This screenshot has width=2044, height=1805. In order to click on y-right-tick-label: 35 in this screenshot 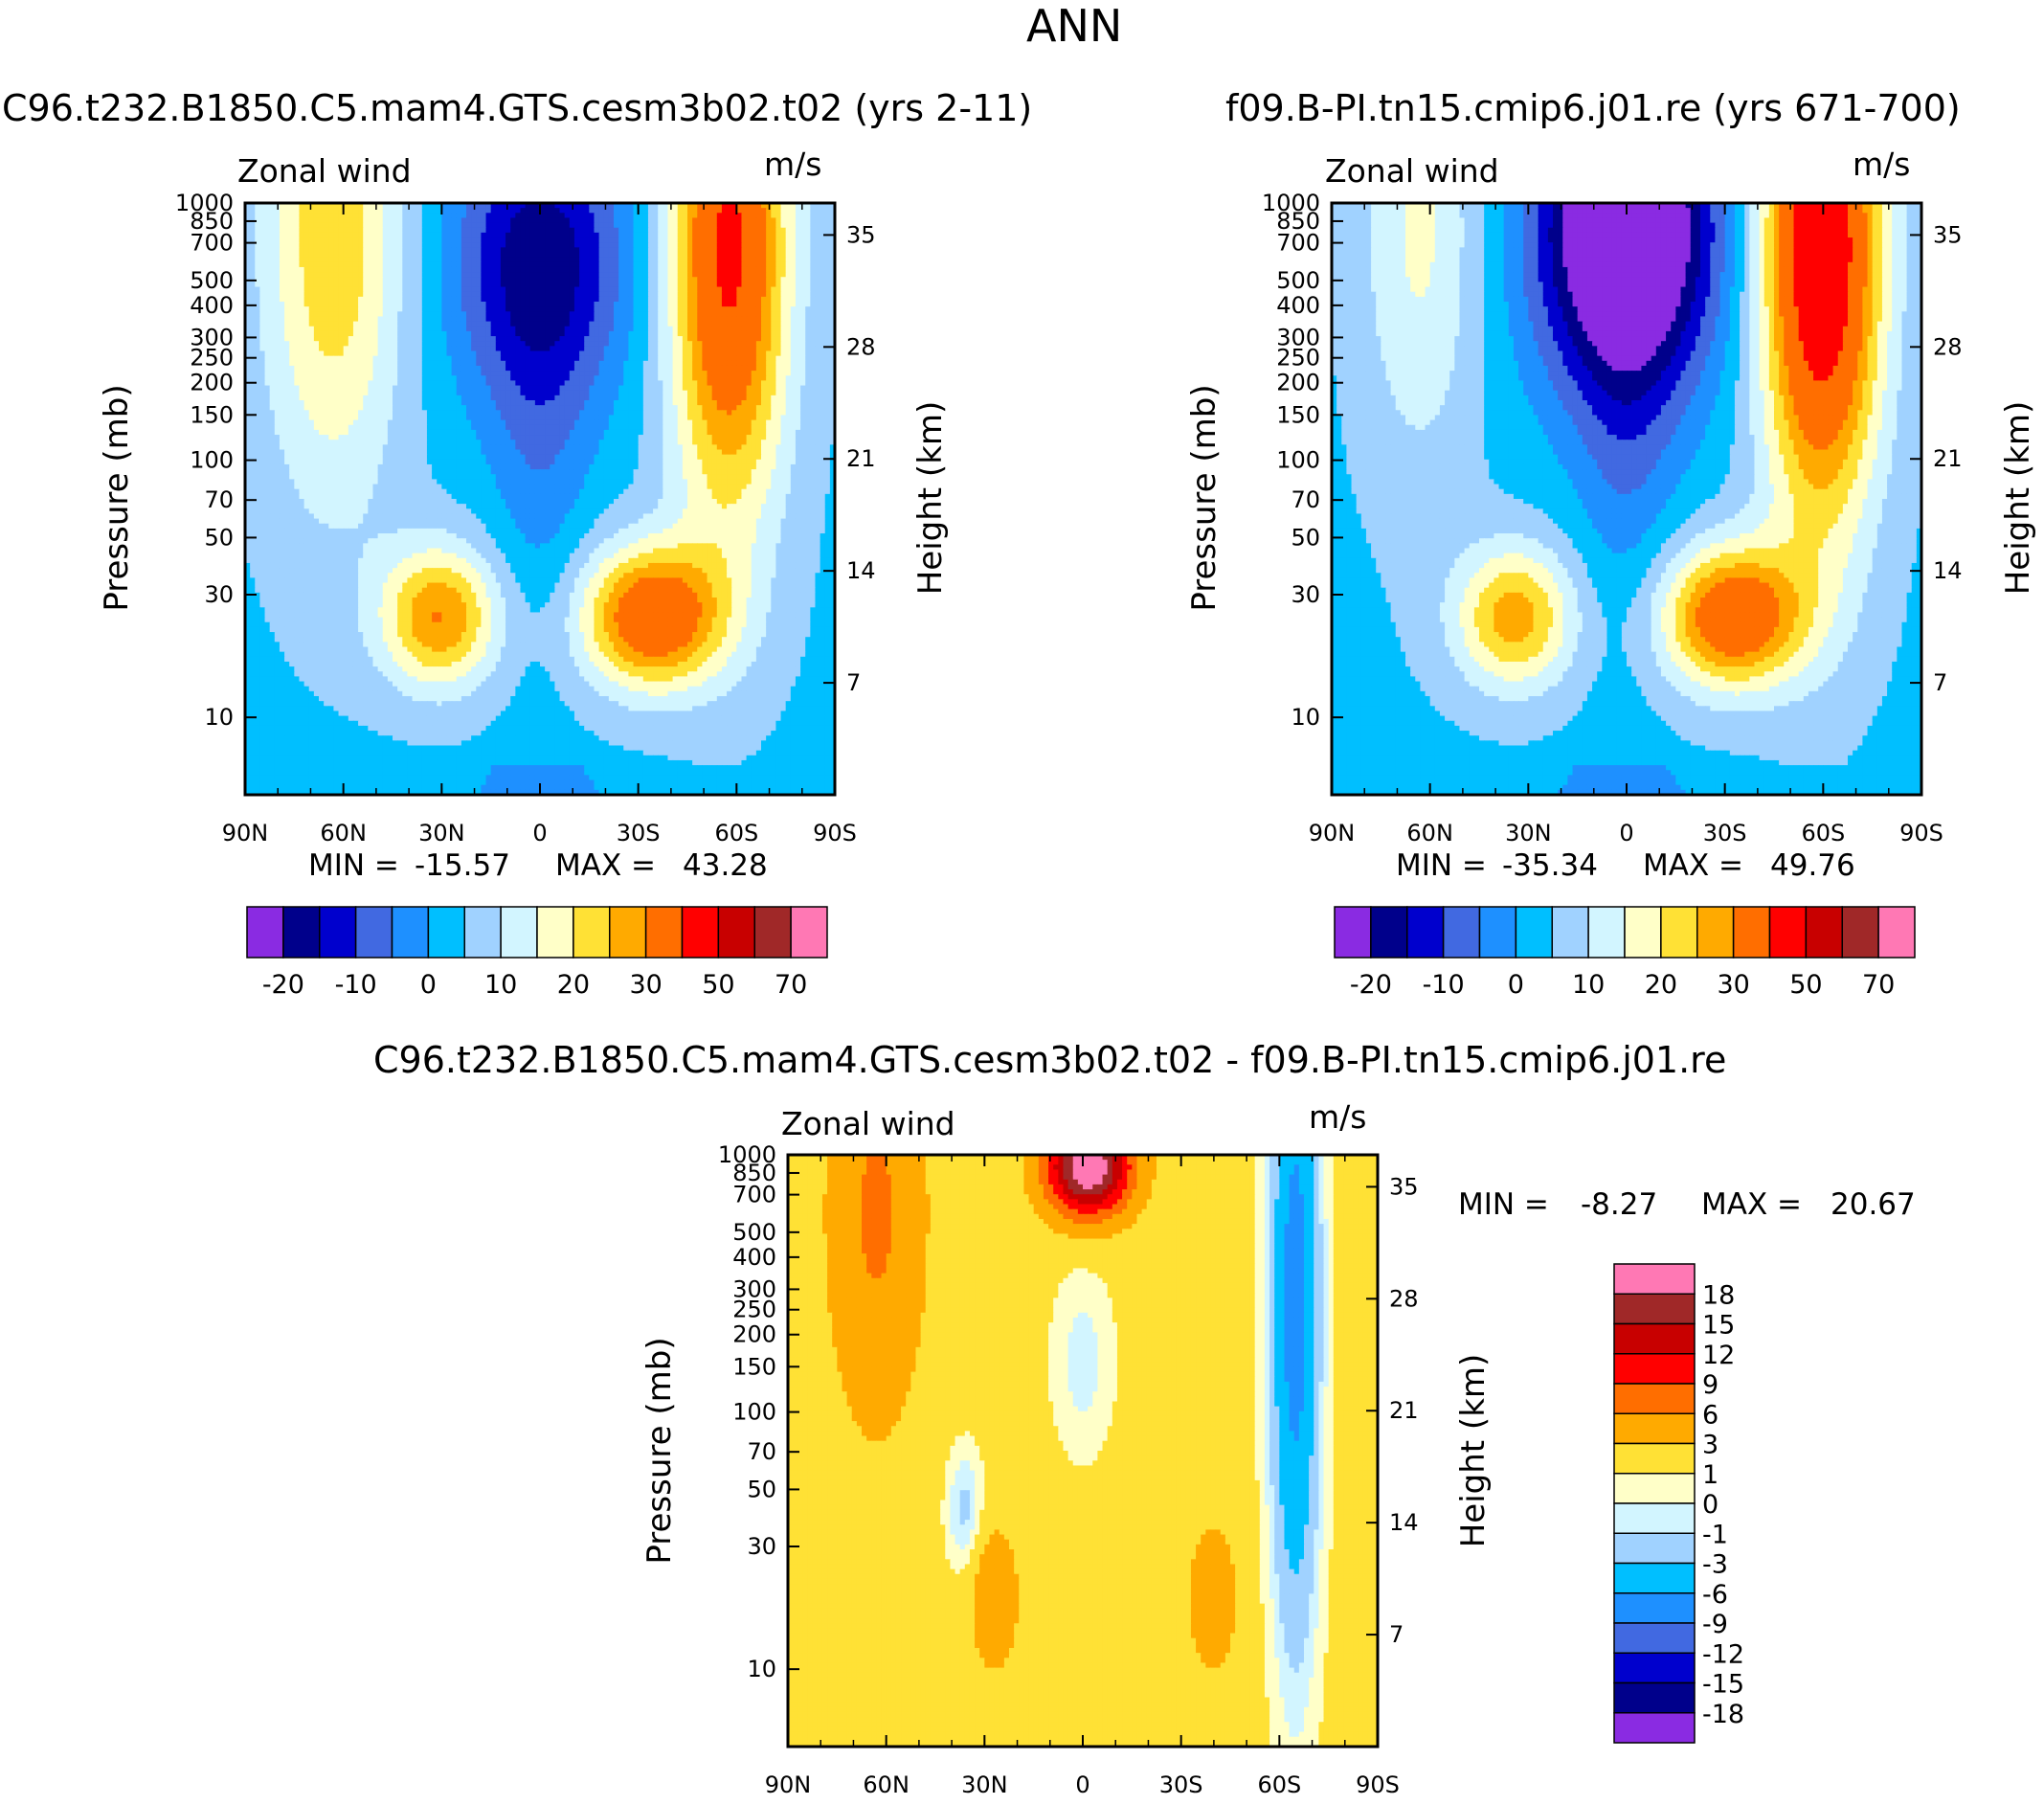, I will do `click(861, 235)`.